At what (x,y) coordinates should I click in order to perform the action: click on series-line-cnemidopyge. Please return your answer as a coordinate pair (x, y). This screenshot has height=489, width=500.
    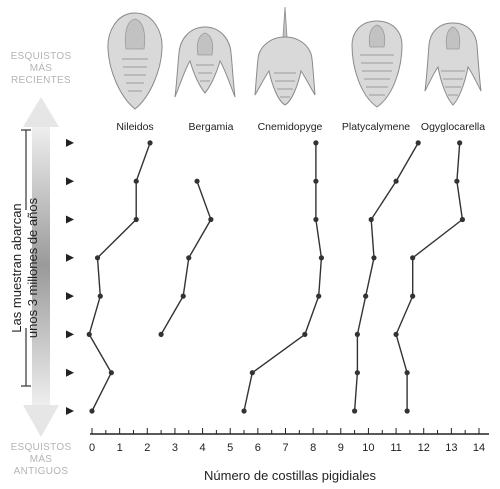
    Looking at the image, I should click on (283, 277).